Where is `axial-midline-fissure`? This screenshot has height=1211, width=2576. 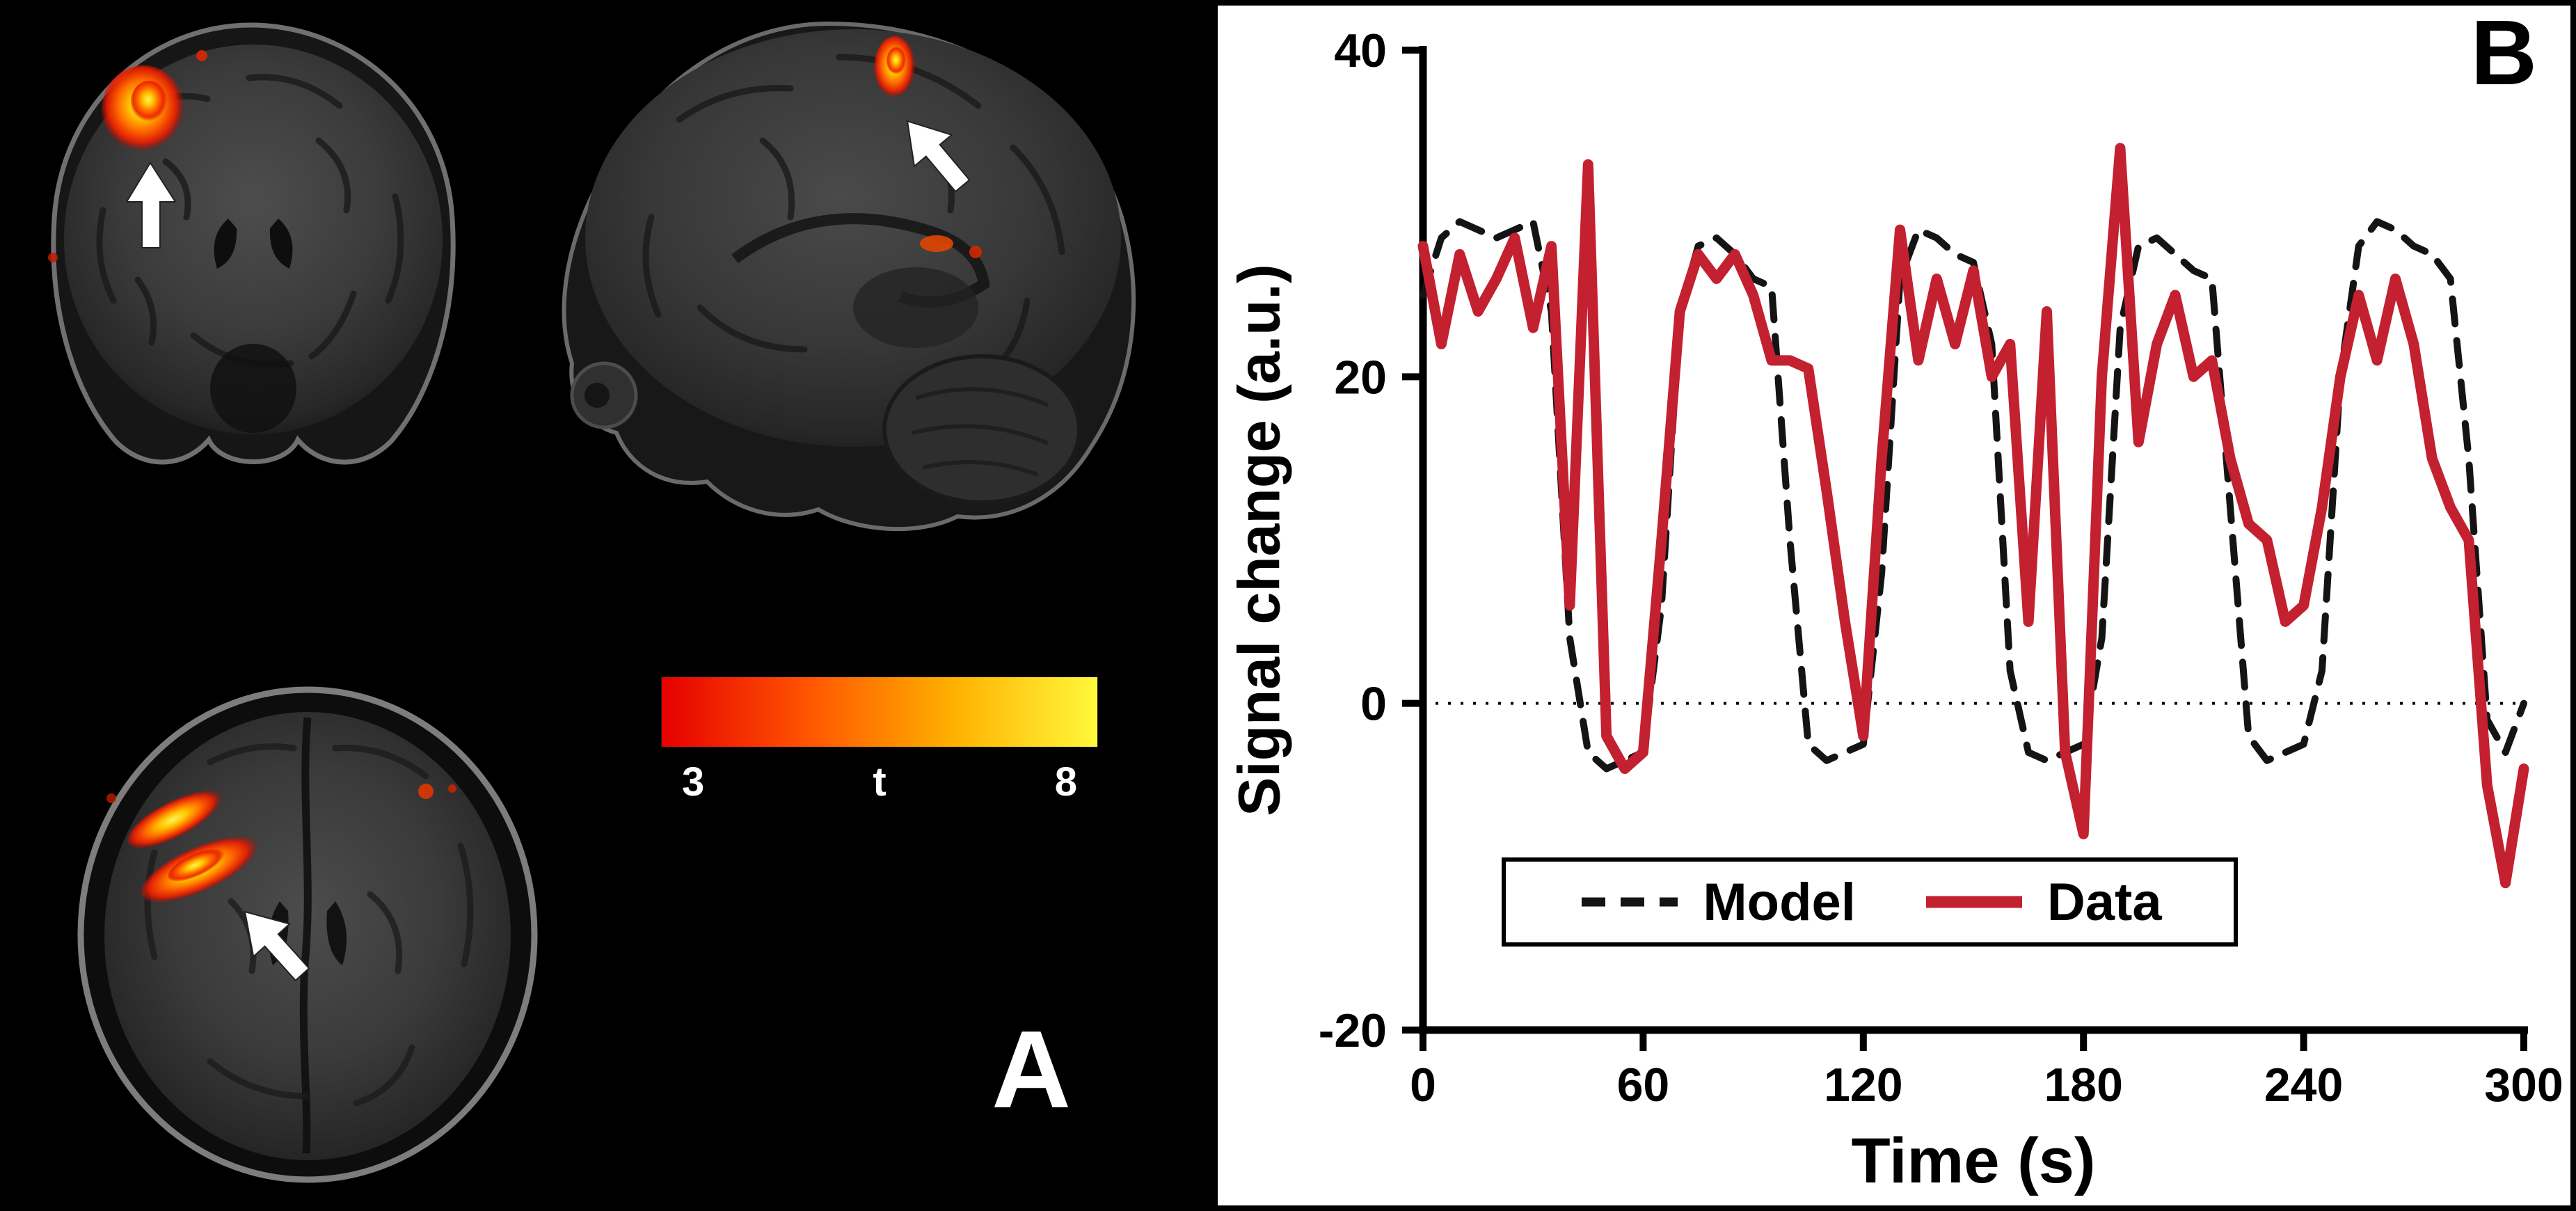 axial-midline-fissure is located at coordinates (305, 935).